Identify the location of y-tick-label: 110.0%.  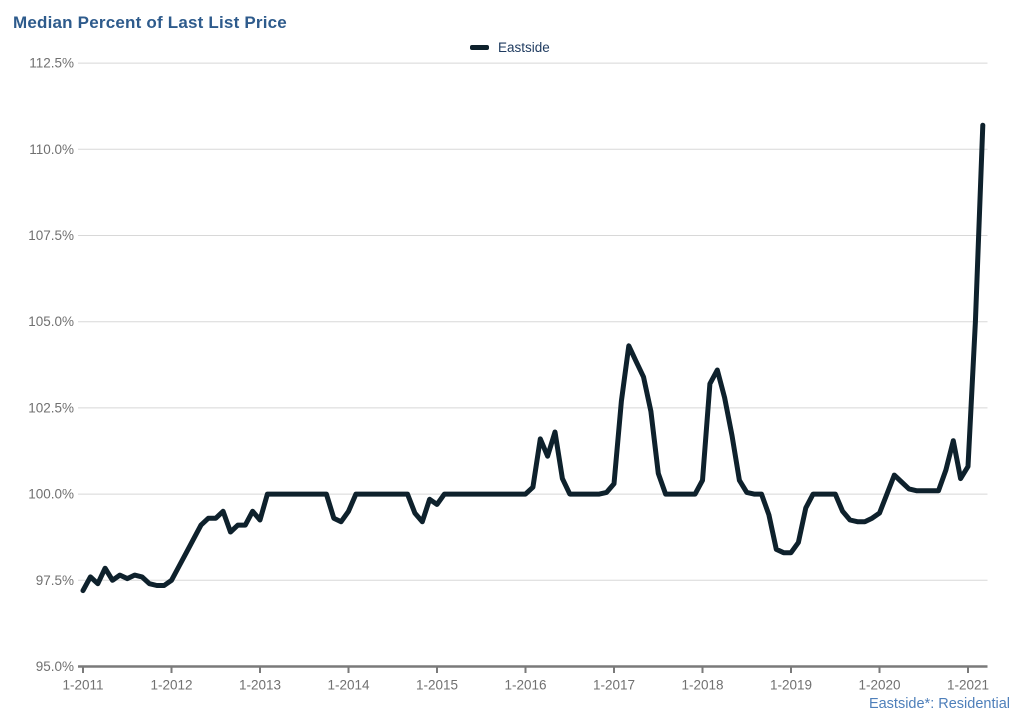
(51, 149).